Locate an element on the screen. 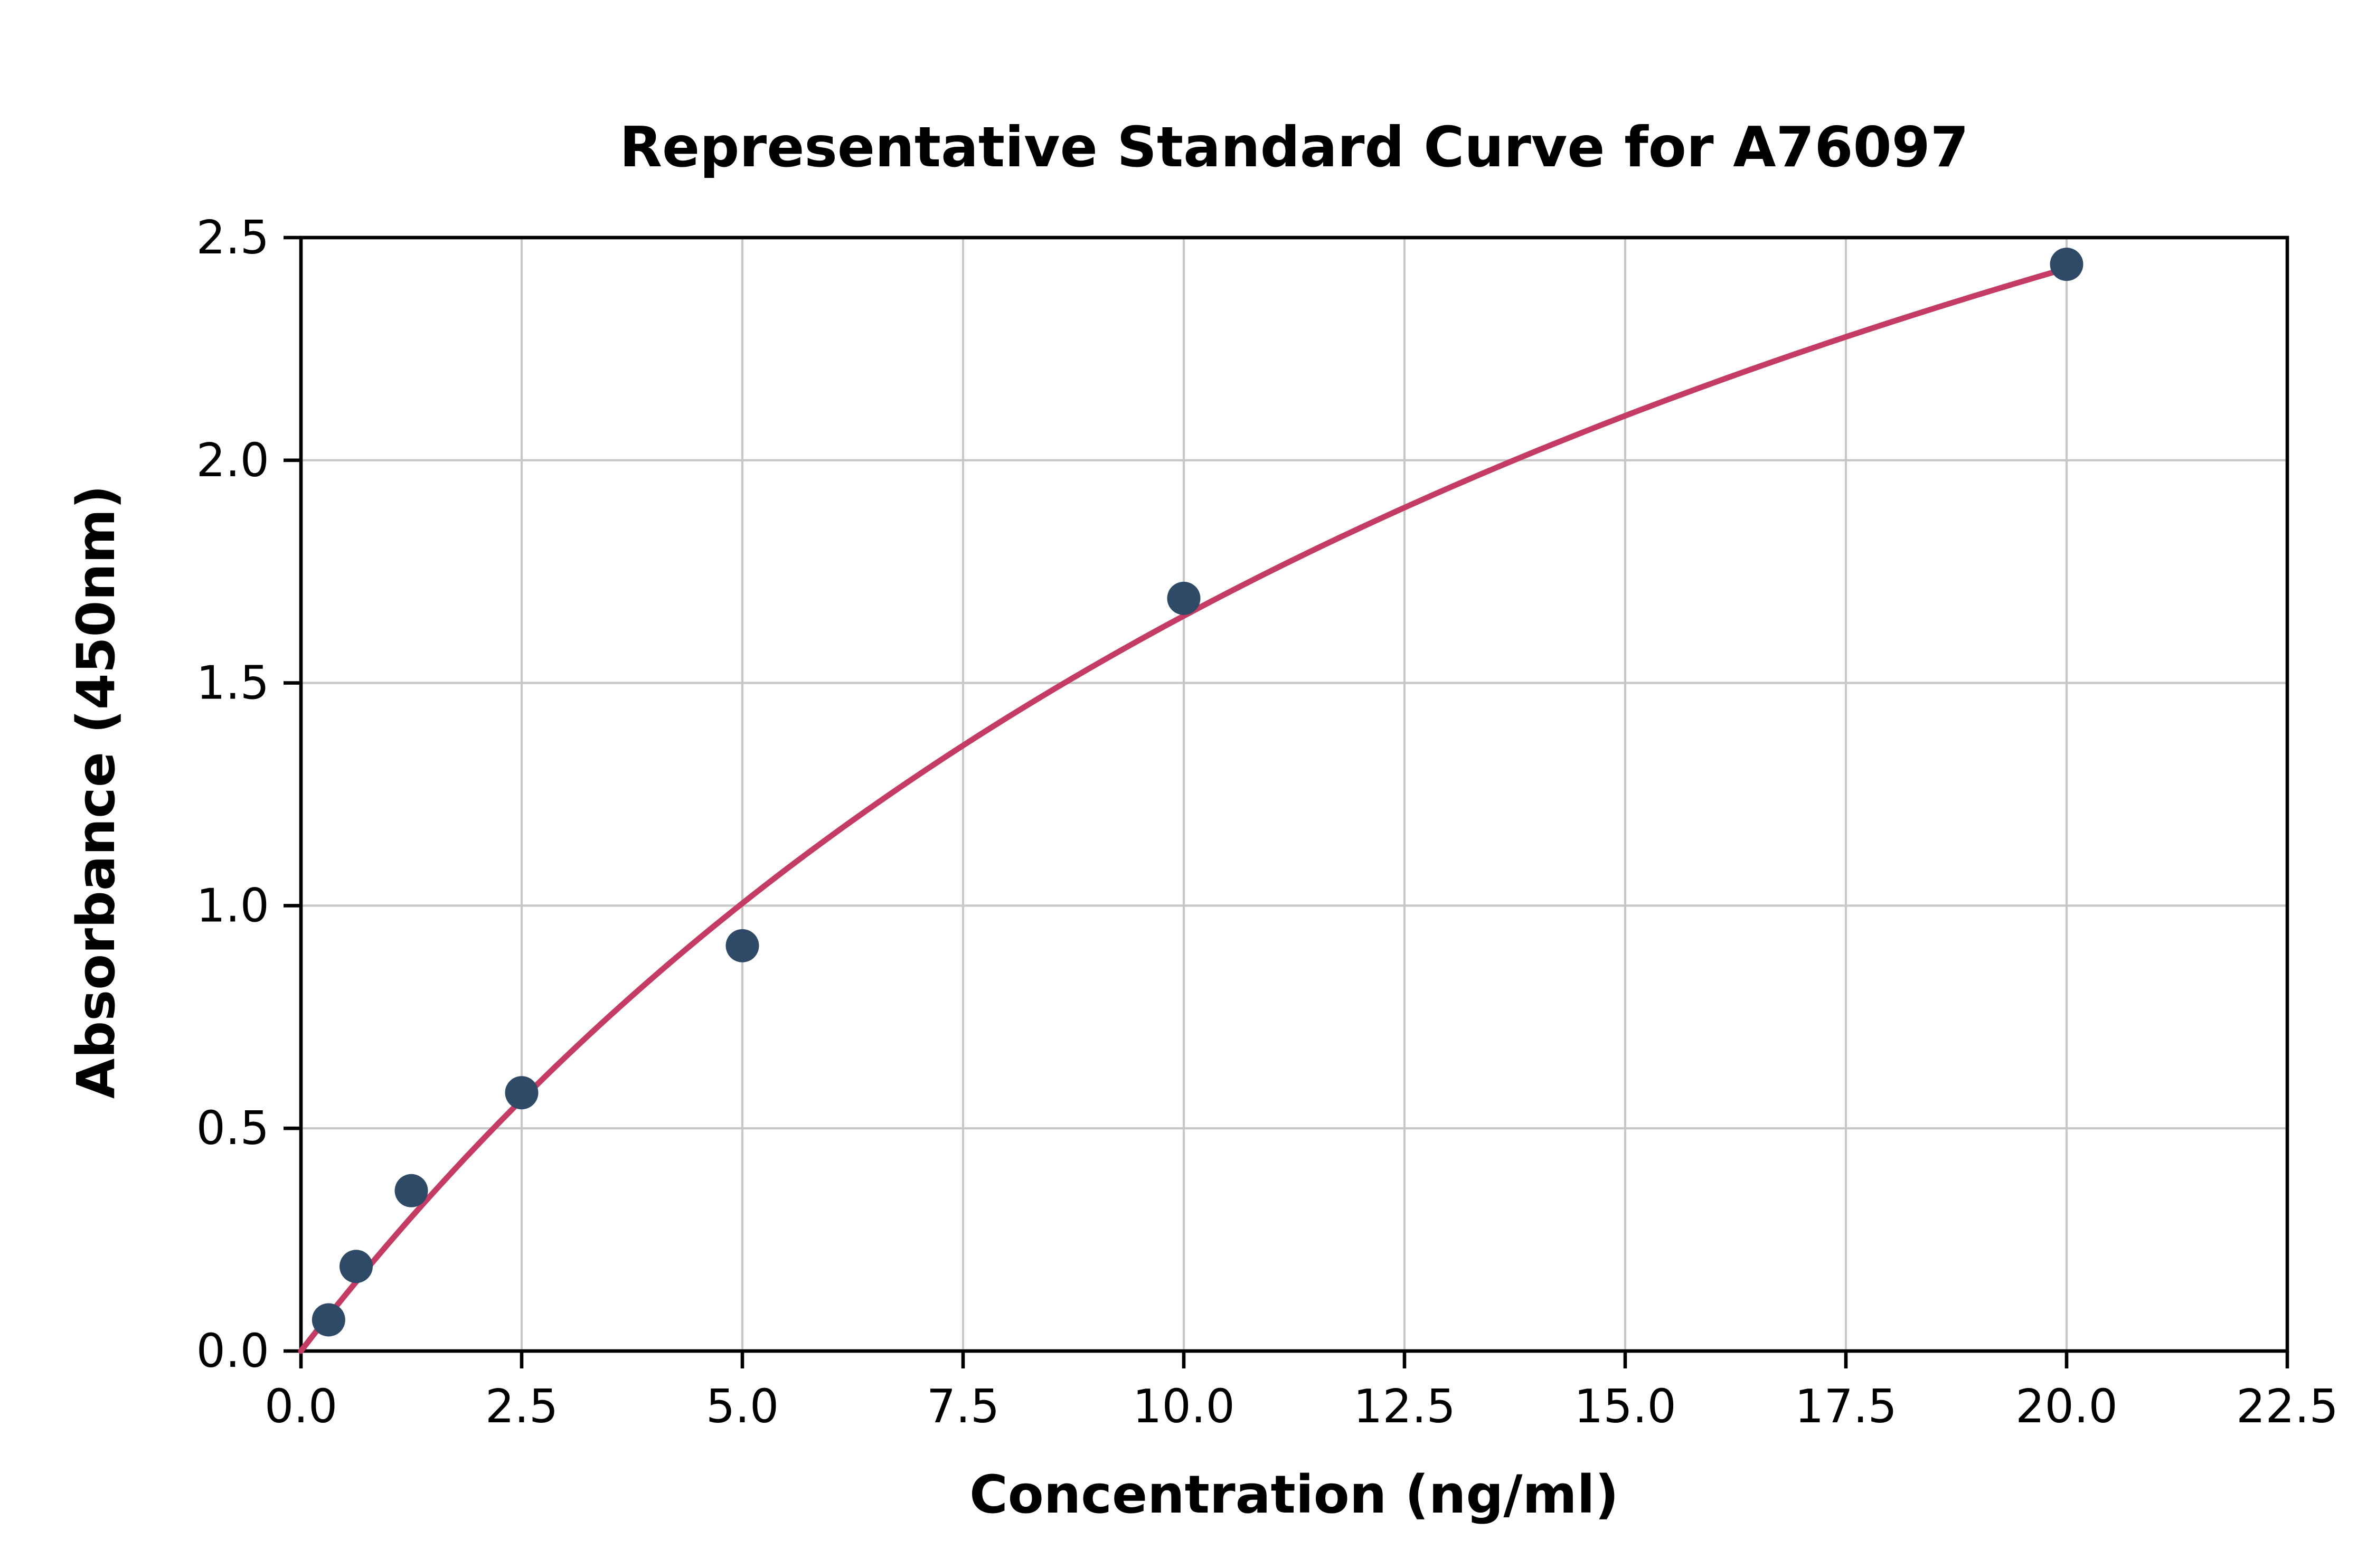 The image size is (2376, 1568). x-tick-label: 17.5 is located at coordinates (1846, 1407).